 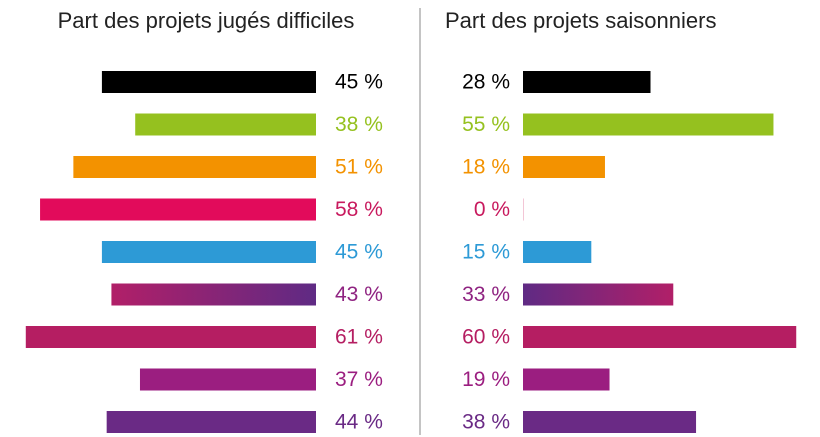 What do you see at coordinates (523, 209) in the screenshot?
I see `bar-stub` at bounding box center [523, 209].